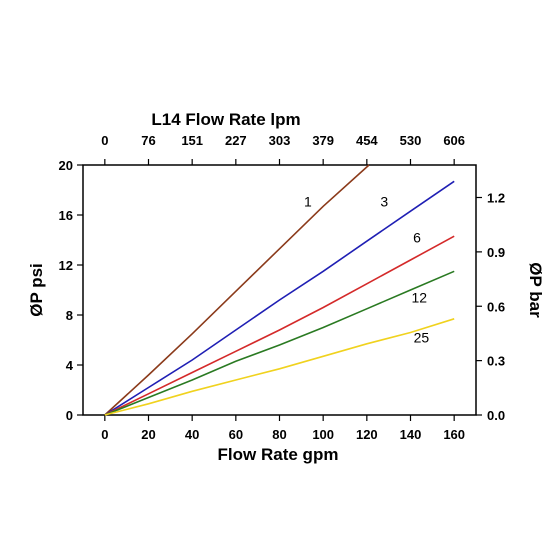  What do you see at coordinates (236, 434) in the screenshot?
I see `x-tick-label: 60` at bounding box center [236, 434].